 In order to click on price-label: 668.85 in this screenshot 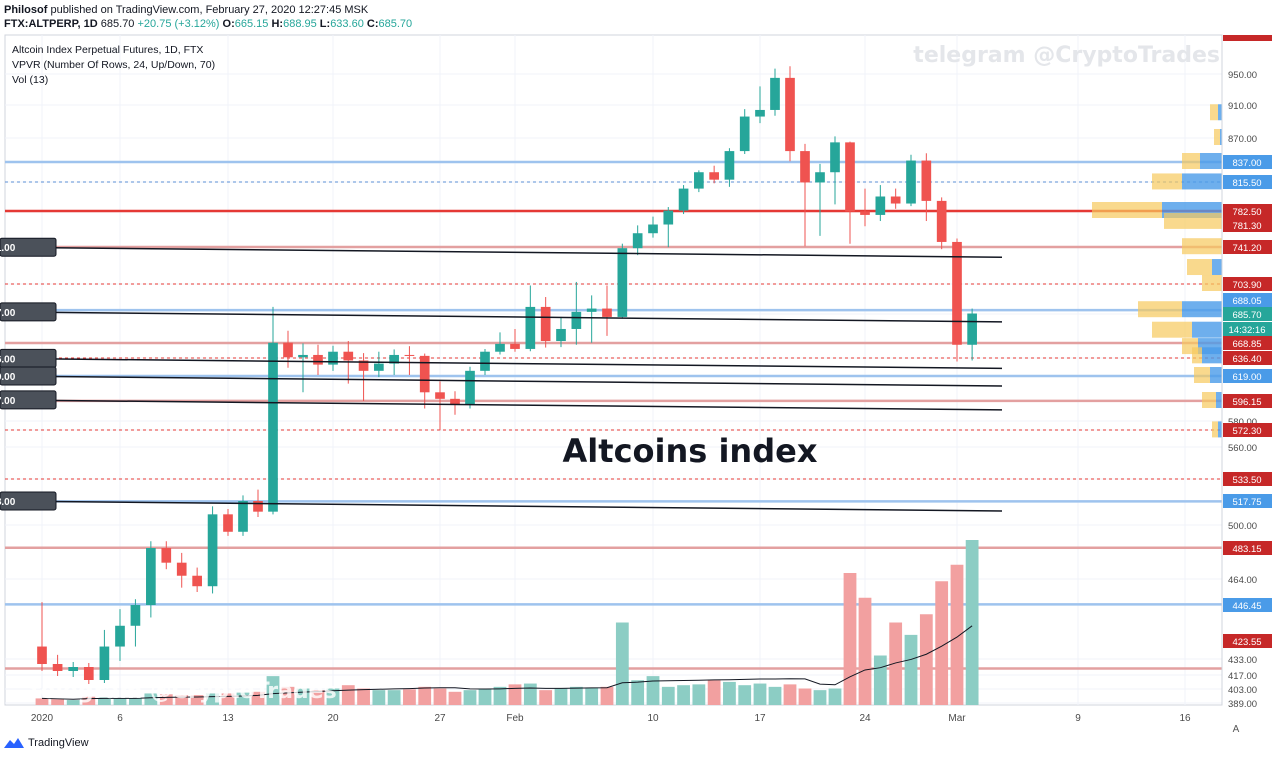, I will do `click(1246, 344)`.